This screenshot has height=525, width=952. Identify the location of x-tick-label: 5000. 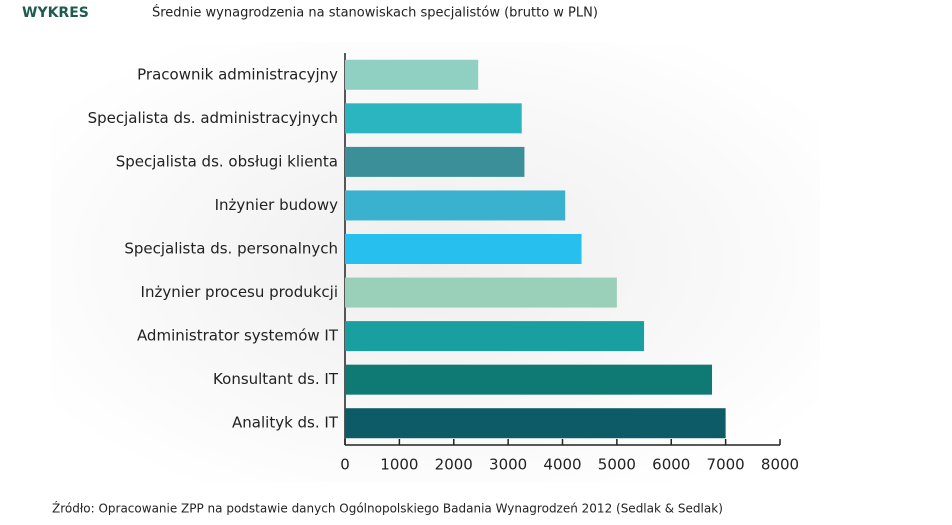
(617, 465).